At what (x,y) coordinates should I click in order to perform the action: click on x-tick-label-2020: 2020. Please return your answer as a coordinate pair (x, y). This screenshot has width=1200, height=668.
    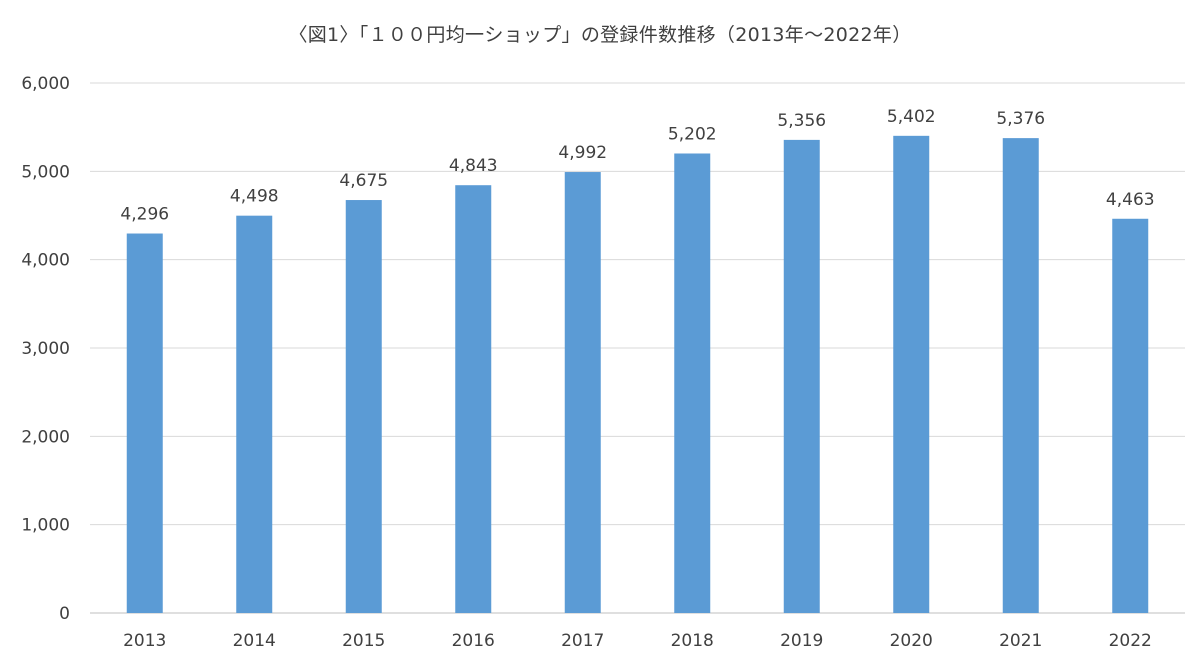
    Looking at the image, I should click on (911, 641).